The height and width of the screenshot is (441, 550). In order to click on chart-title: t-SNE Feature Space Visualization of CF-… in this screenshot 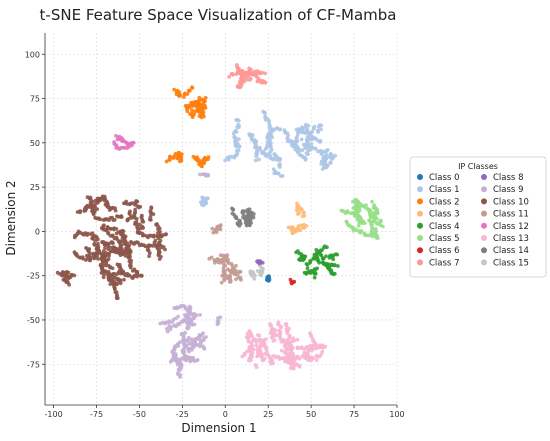, I will do `click(218, 15)`.